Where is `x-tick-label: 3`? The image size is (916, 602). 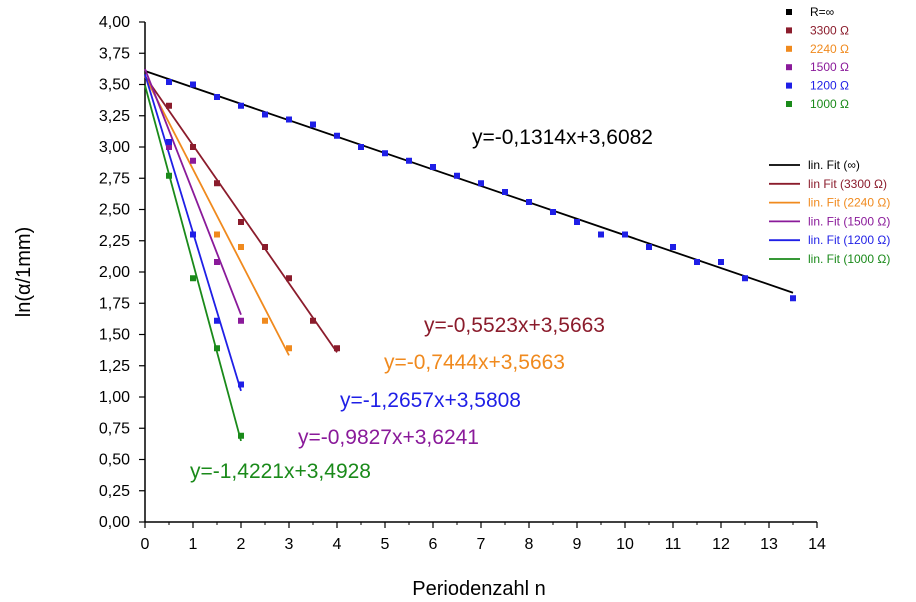 x-tick-label: 3 is located at coordinates (289, 544).